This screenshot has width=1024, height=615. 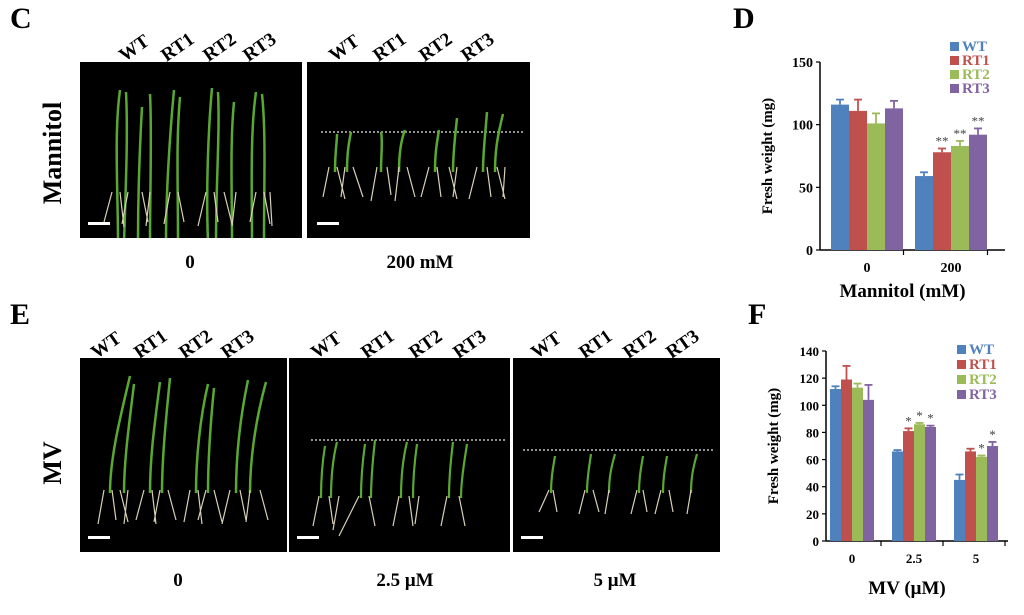 What do you see at coordinates (757, 314) in the screenshot?
I see `panel-letter-f: F` at bounding box center [757, 314].